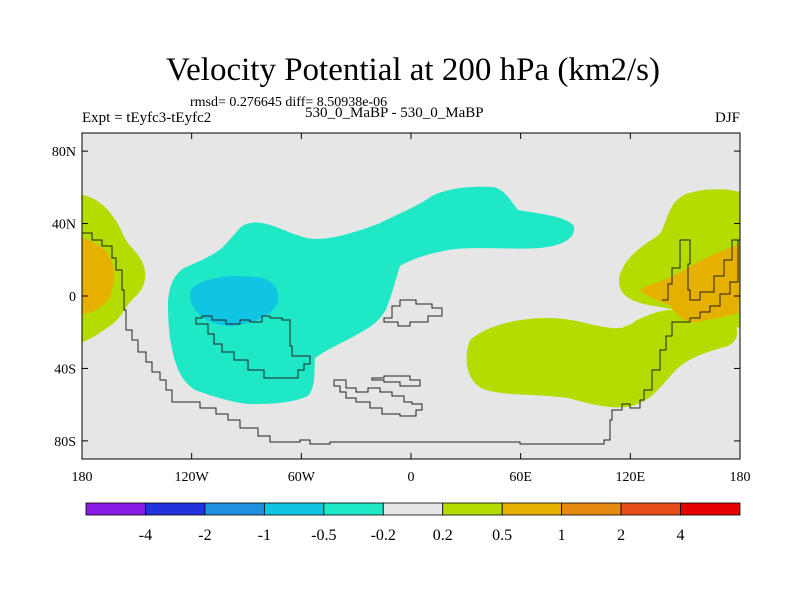 The width and height of the screenshot is (800, 600). What do you see at coordinates (502, 535) in the screenshot?
I see `colorbar-label: 0.5` at bounding box center [502, 535].